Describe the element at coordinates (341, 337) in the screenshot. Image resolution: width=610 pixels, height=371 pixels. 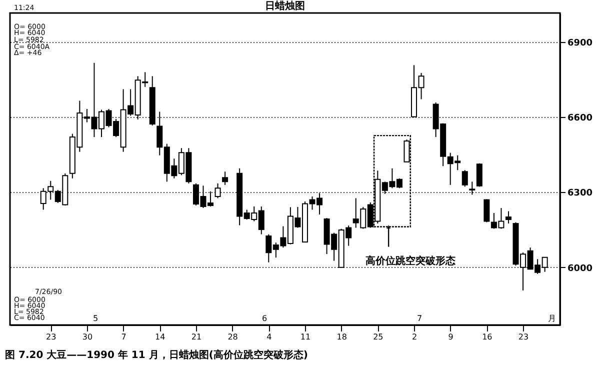
I see `x-tick-label: 18` at that location.